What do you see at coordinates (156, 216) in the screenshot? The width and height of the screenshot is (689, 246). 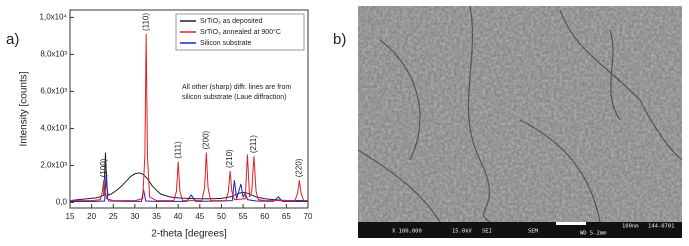 I see `x-tick-label: 35` at bounding box center [156, 216].